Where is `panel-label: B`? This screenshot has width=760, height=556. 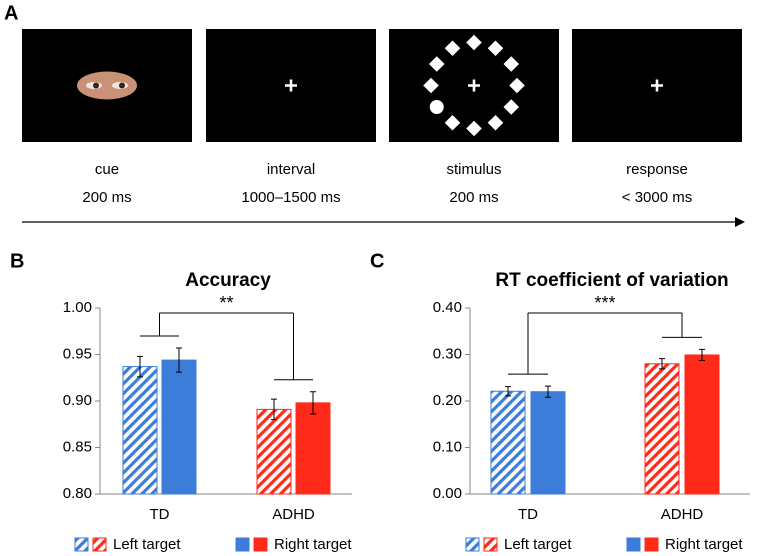 panel-label: B is located at coordinates (17, 261).